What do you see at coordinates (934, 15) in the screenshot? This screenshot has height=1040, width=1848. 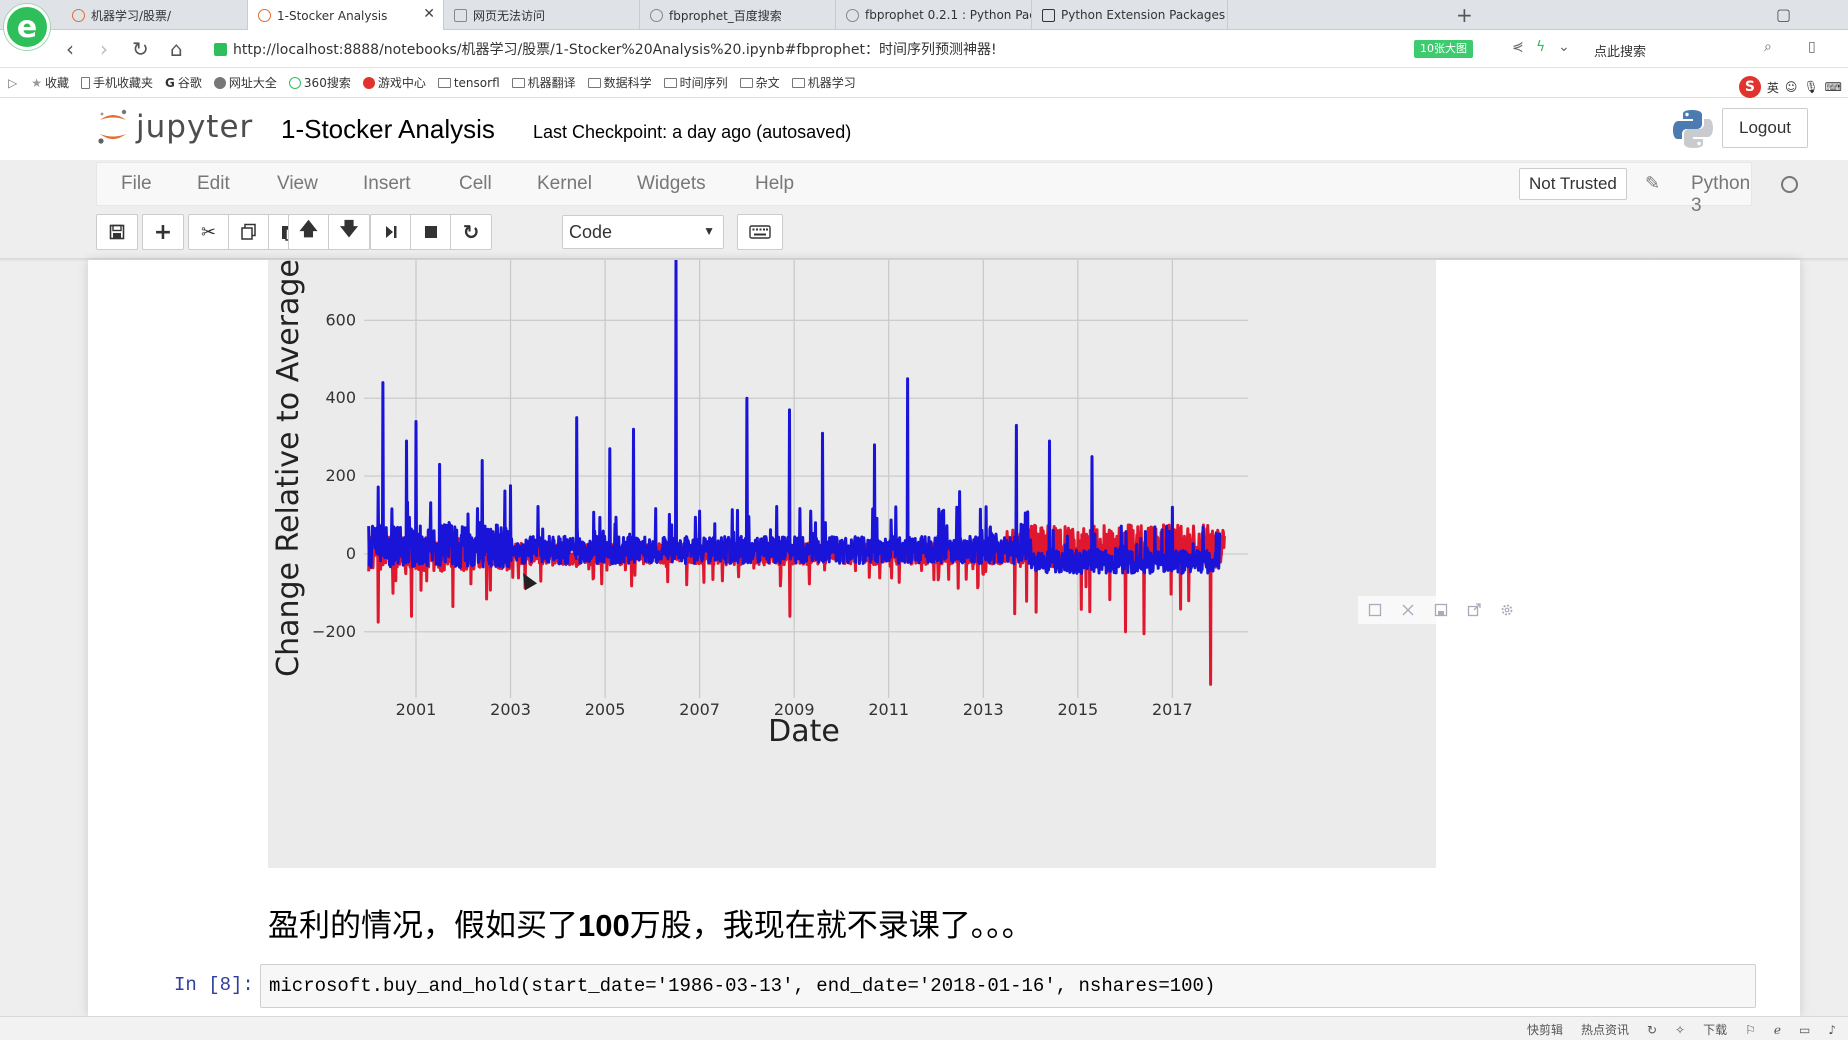 I see `browser-tab: fbprophet 0.2.1 : Python Pack` at bounding box center [934, 15].